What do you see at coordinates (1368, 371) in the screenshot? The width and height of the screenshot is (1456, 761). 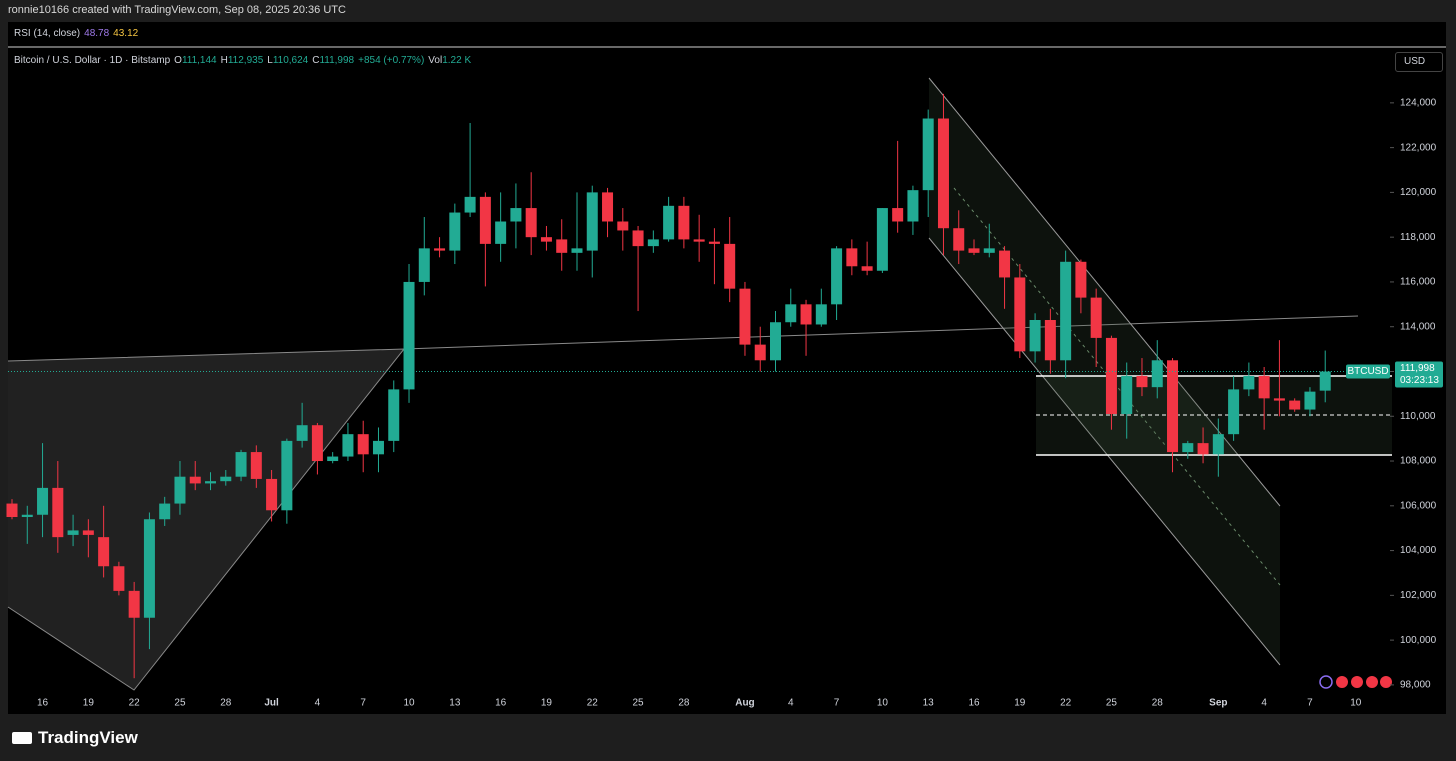 I see `symbol-tag` at bounding box center [1368, 371].